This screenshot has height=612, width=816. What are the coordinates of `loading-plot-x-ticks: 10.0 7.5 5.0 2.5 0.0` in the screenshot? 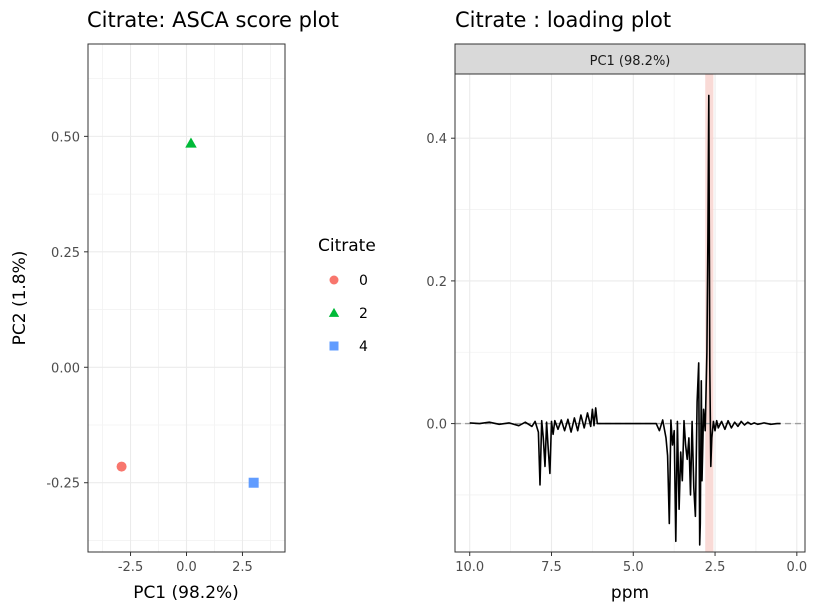 It's located at (631, 563).